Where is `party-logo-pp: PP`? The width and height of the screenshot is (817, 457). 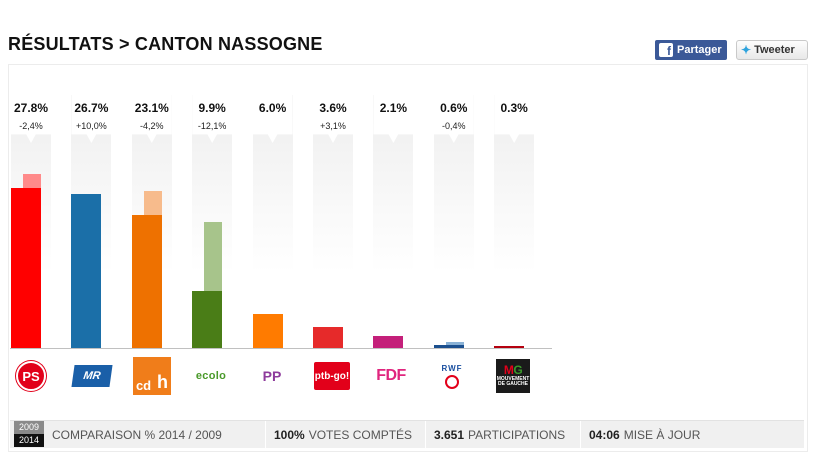 party-logo-pp: PP is located at coordinates (272, 376).